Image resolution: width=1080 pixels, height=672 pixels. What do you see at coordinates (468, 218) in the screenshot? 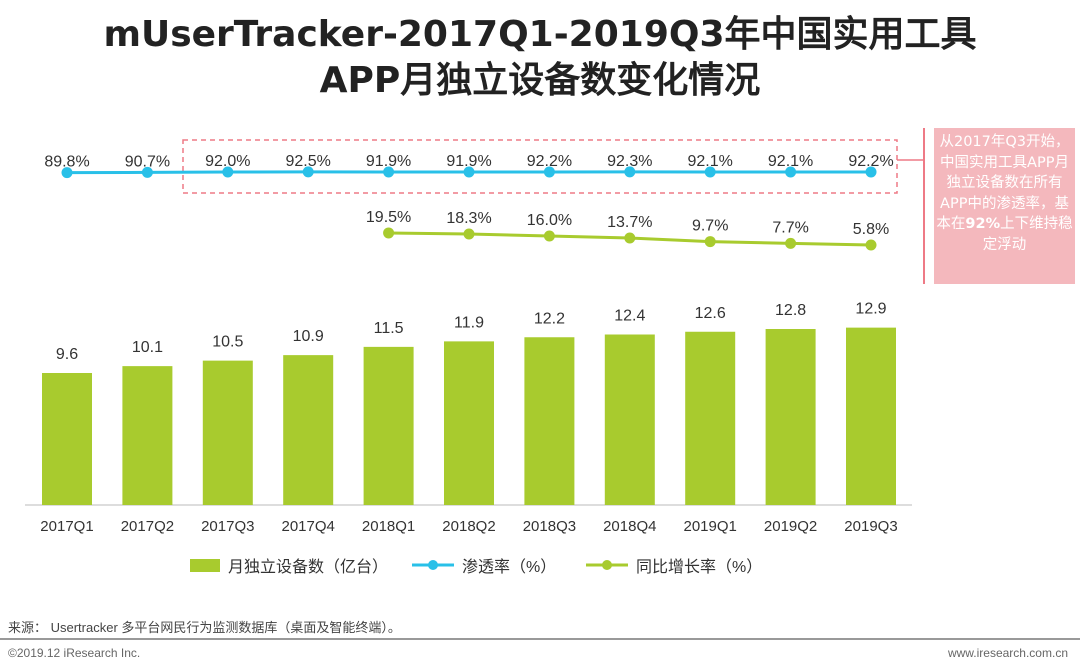
I see `growth-label: 18.3%` at bounding box center [468, 218].